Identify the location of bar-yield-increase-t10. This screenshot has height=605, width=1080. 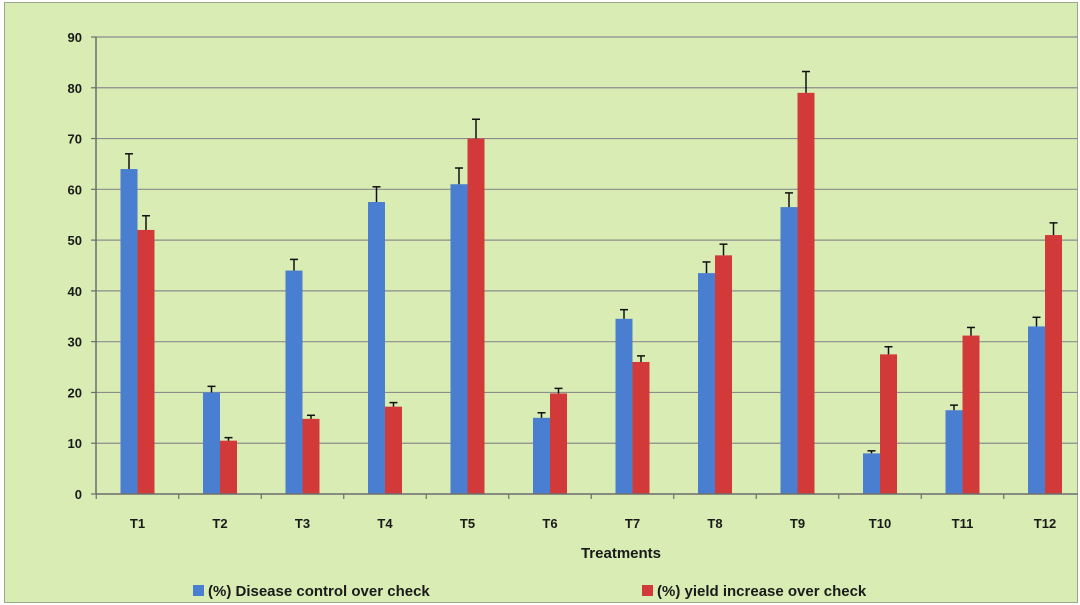
(888, 424).